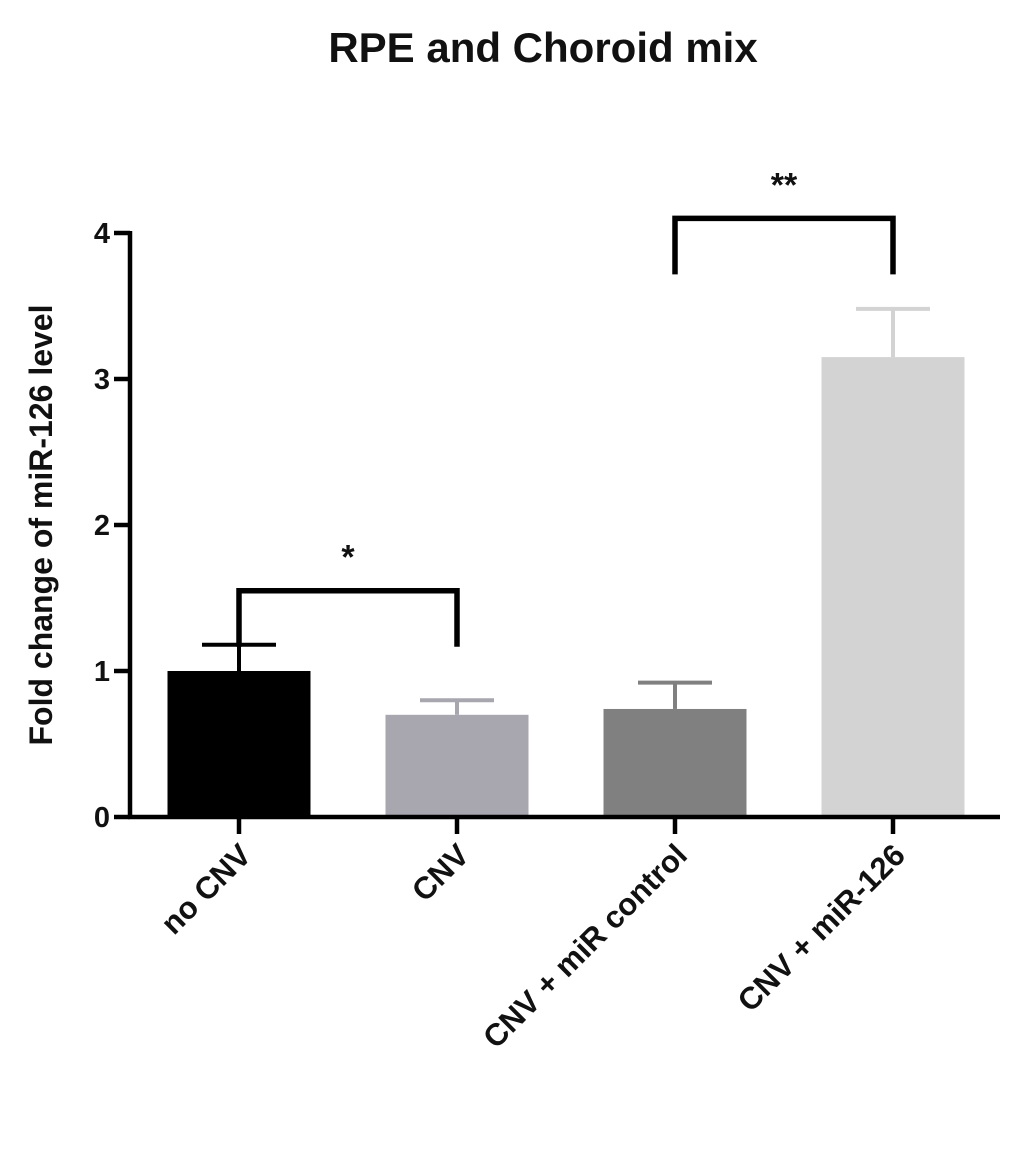 The width and height of the screenshot is (1024, 1160). Describe the element at coordinates (102, 672) in the screenshot. I see `y-tick-label: 1` at that location.